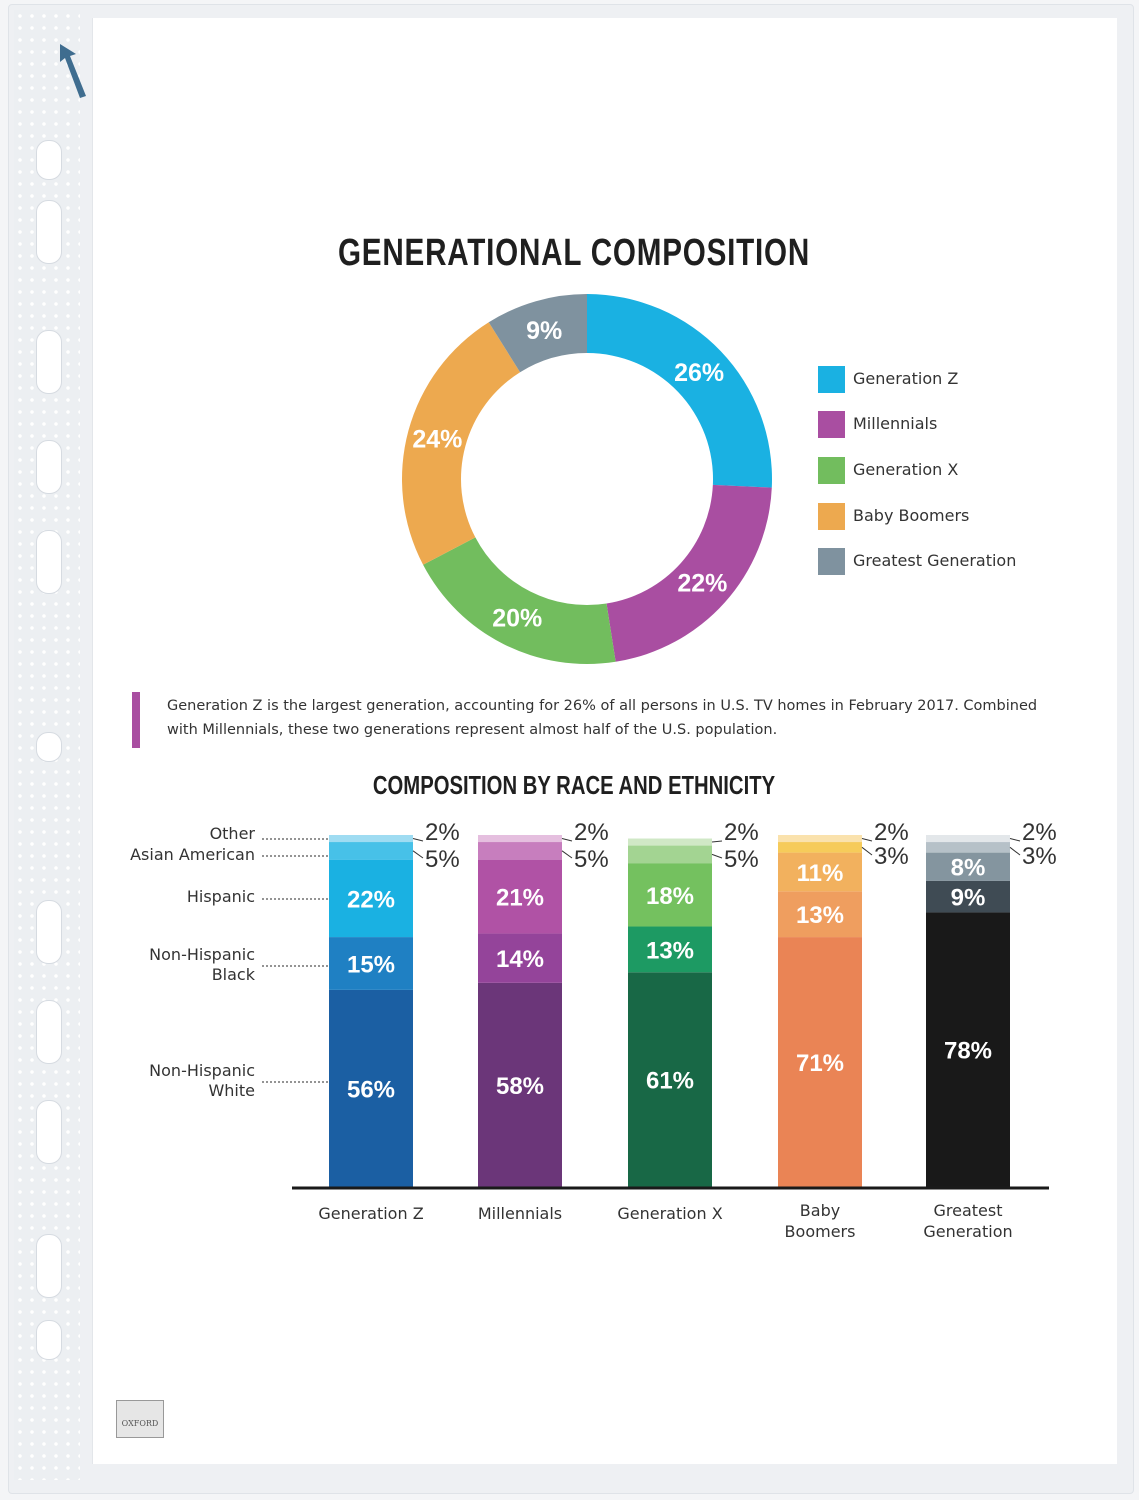 The height and width of the screenshot is (1500, 1139). I want to click on bar-value-label: 15%, so click(371, 964).